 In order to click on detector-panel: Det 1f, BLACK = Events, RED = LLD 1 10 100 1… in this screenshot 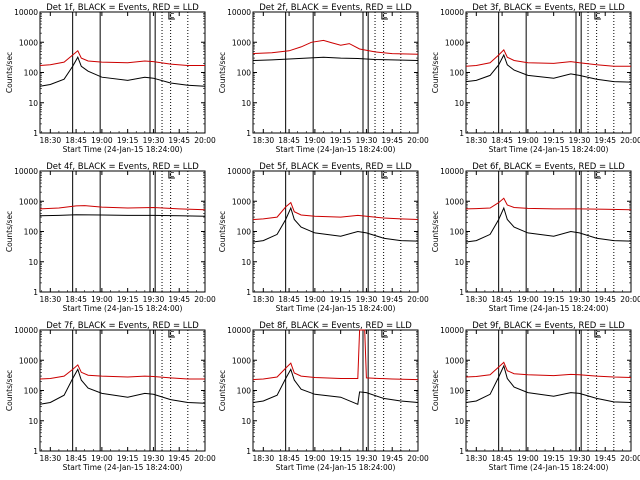, I will do `click(110, 78)`.